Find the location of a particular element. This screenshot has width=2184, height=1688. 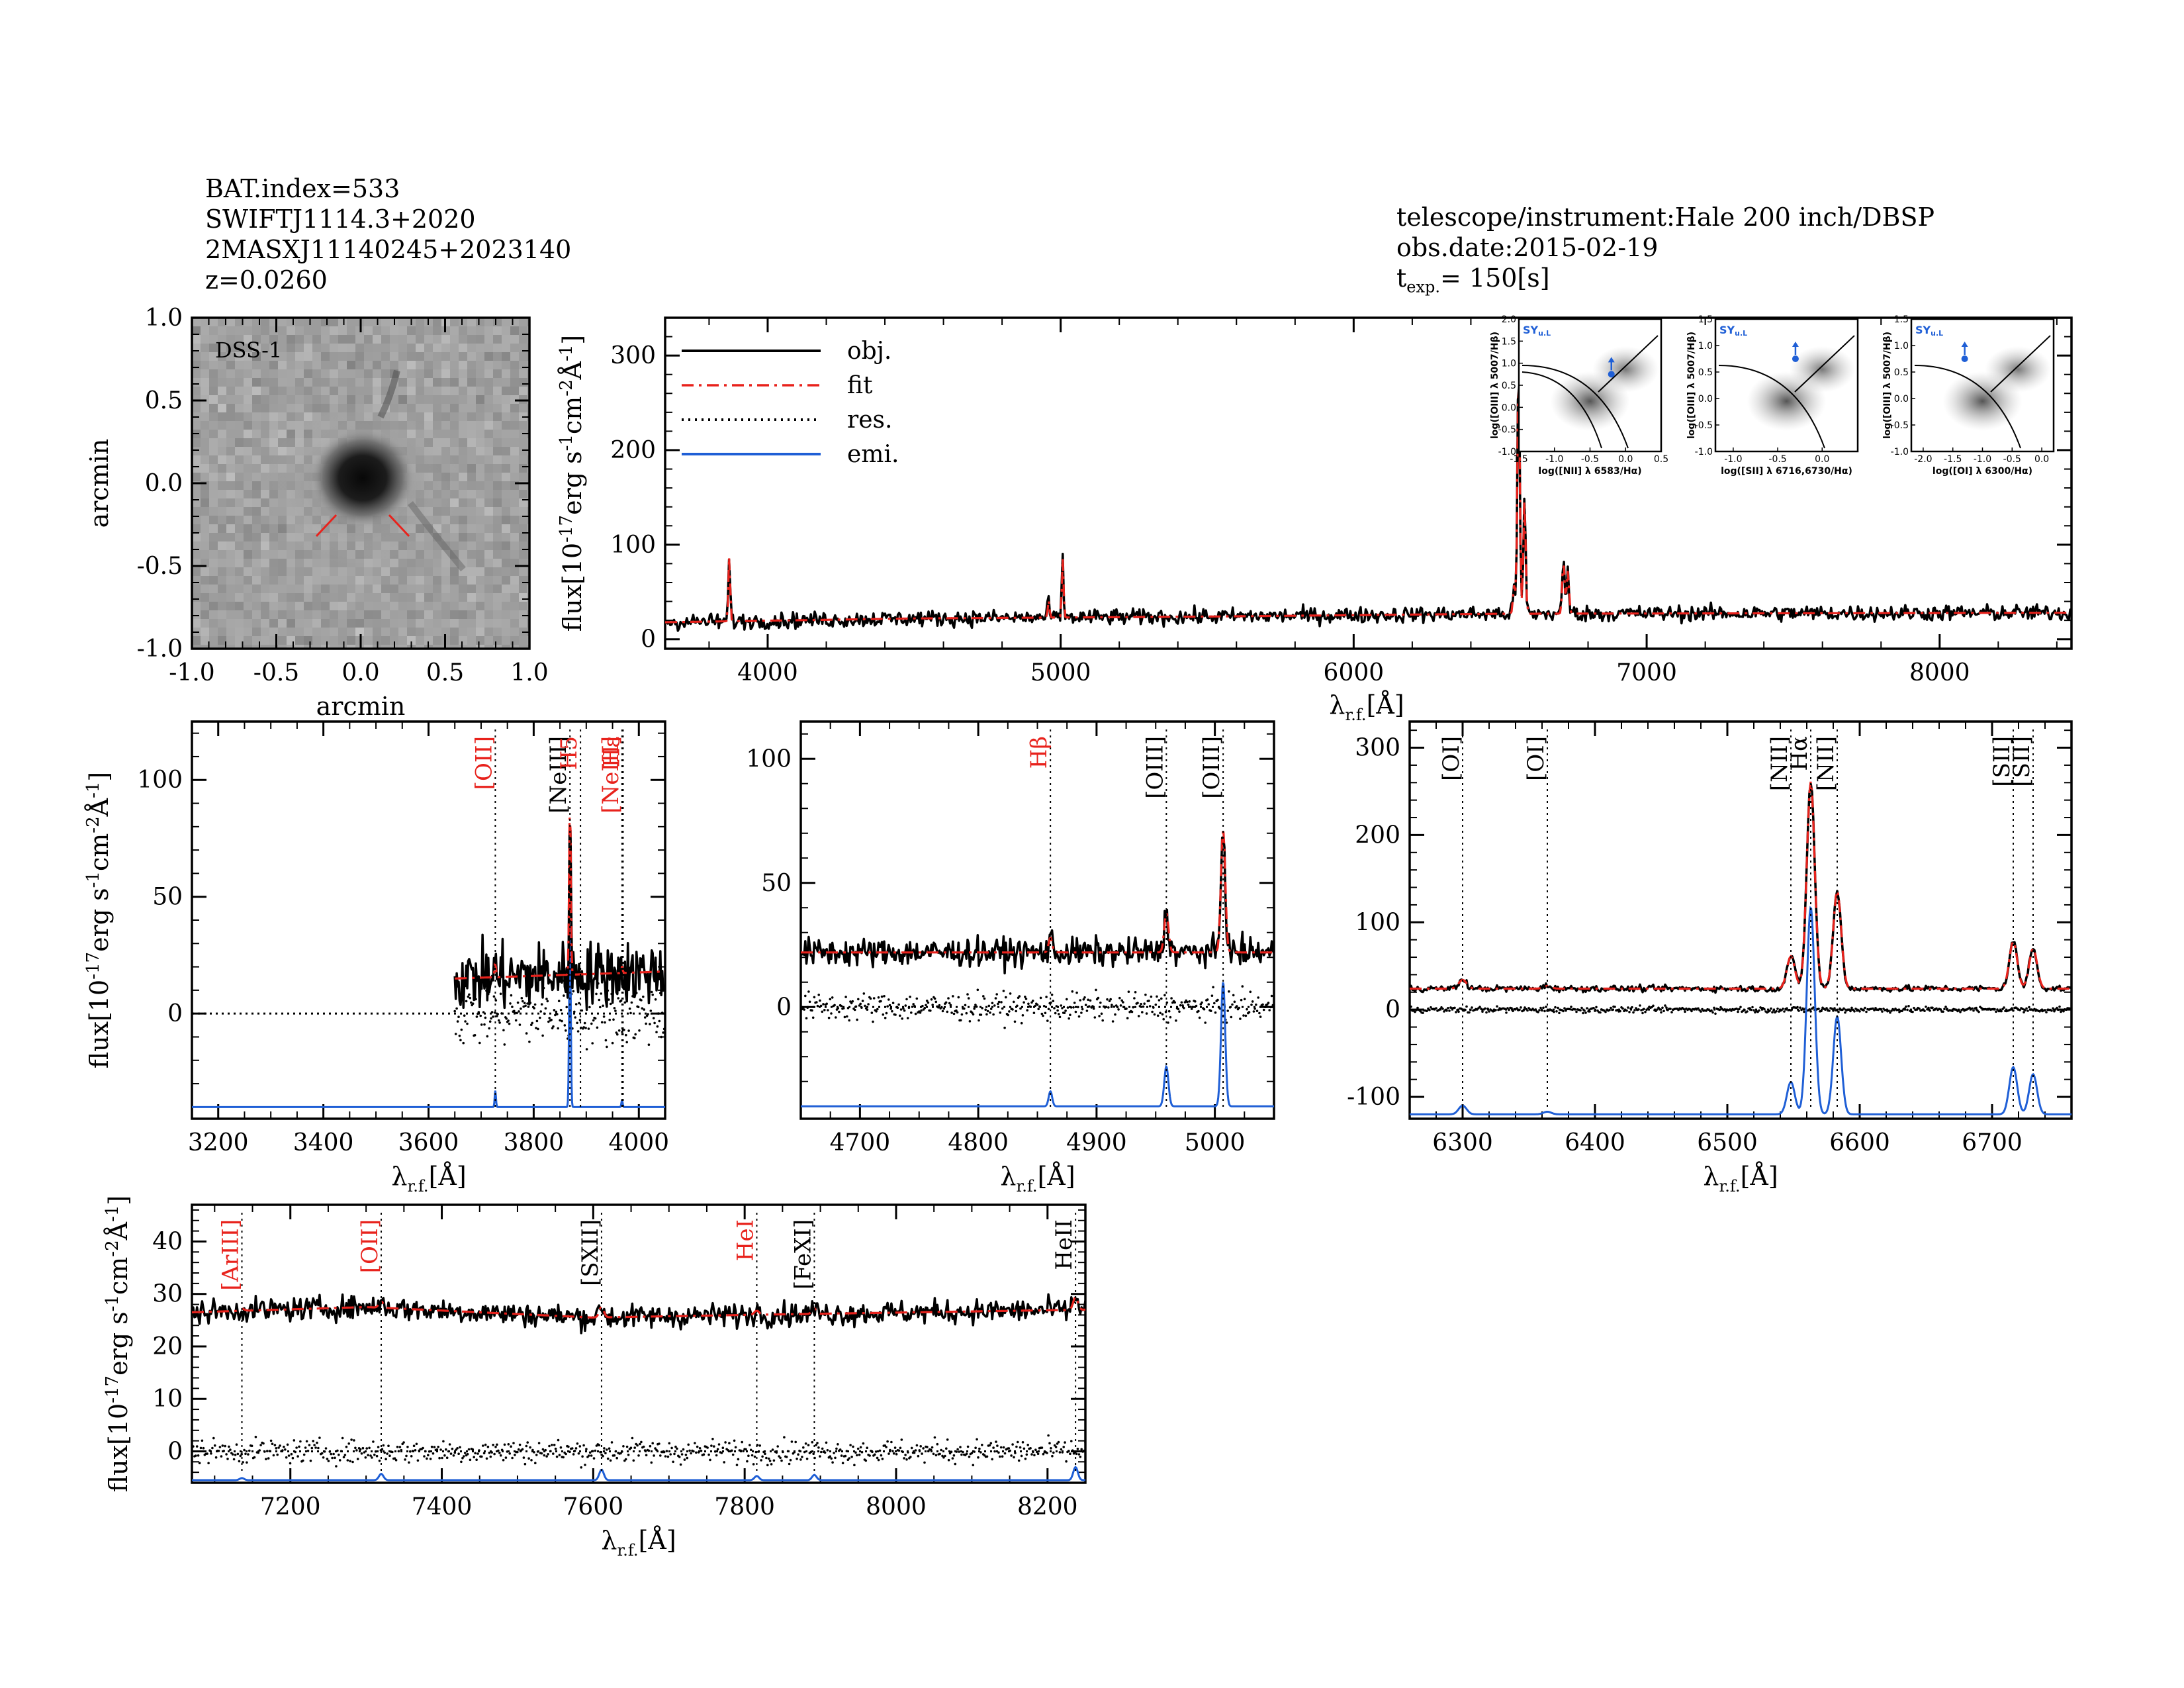

bpt-demarcation-curve is located at coordinates (1772, 407).